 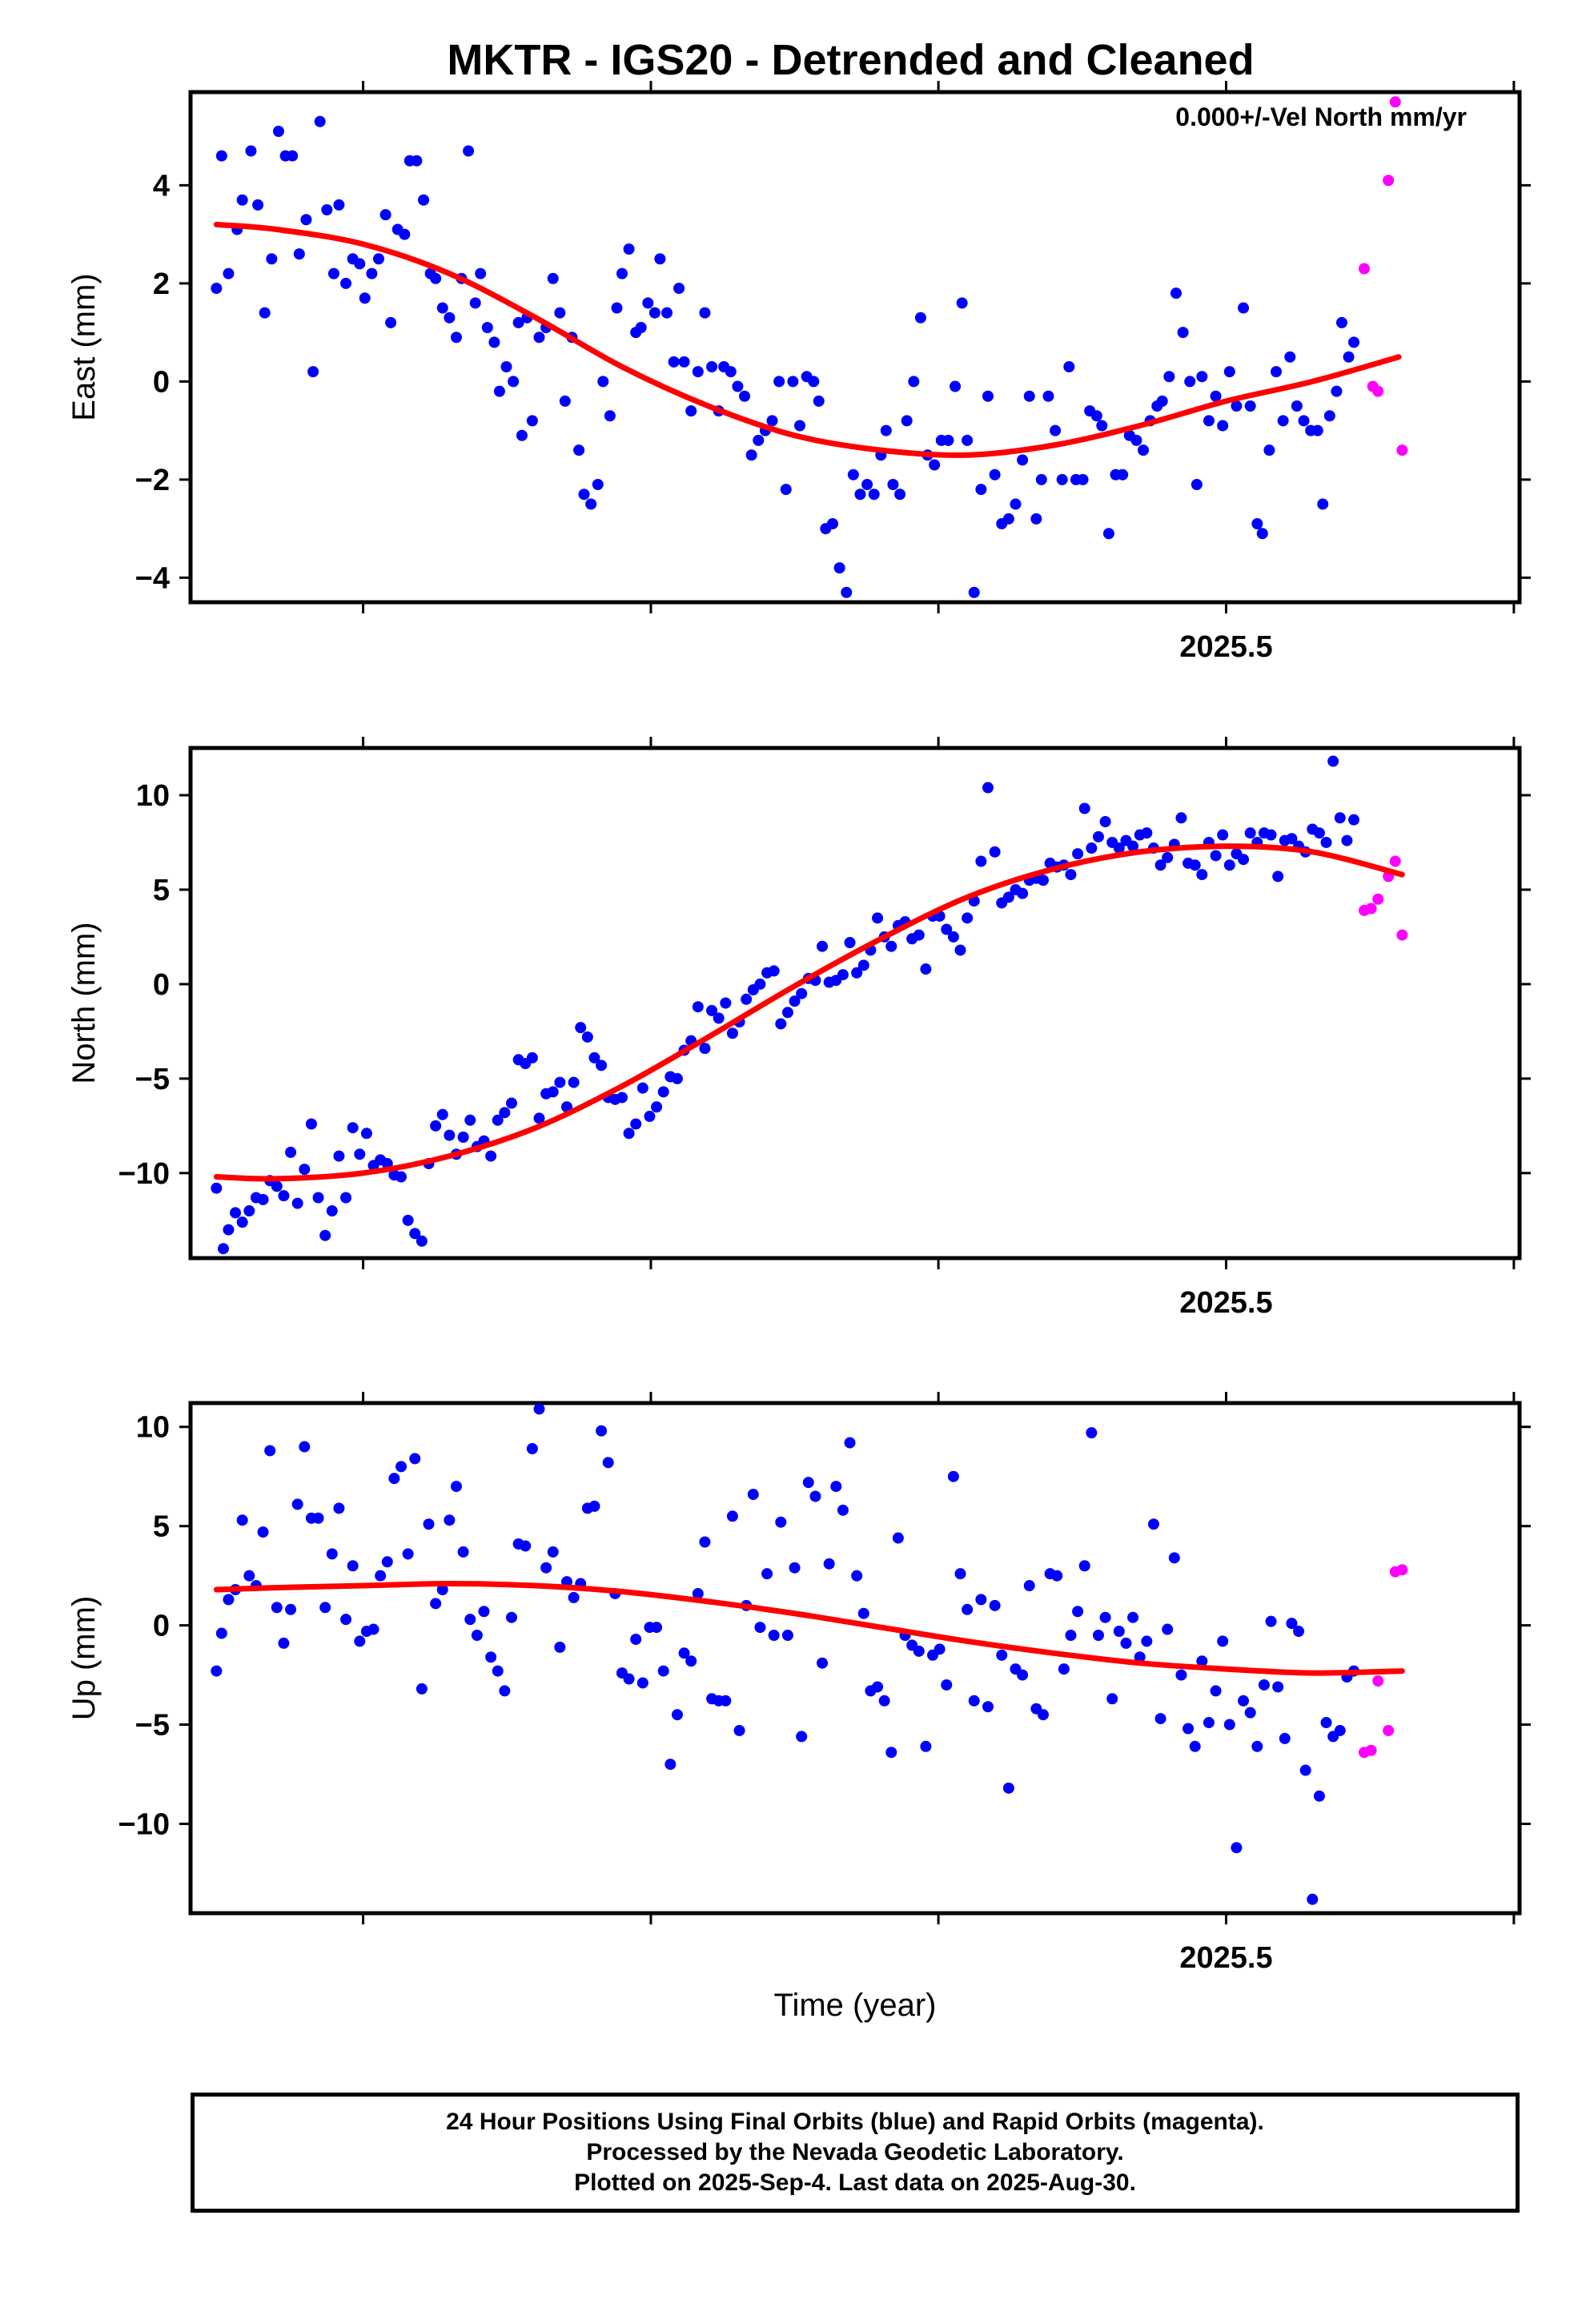 I want to click on up-y-tick-label: −10, so click(x=144, y=1824).